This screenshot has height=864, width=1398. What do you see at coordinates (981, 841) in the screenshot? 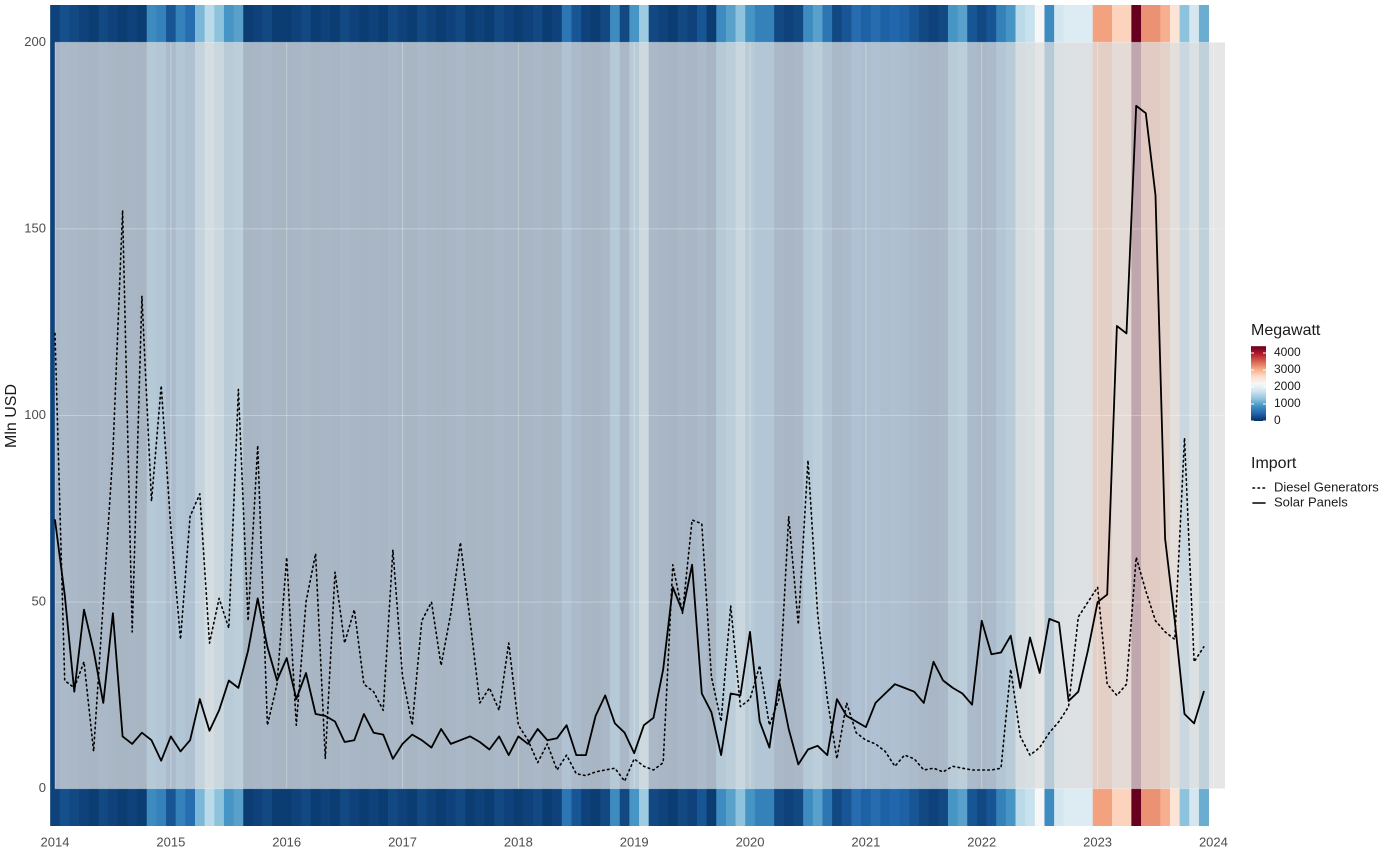
I see `x-tick-label: 2022` at bounding box center [981, 841].